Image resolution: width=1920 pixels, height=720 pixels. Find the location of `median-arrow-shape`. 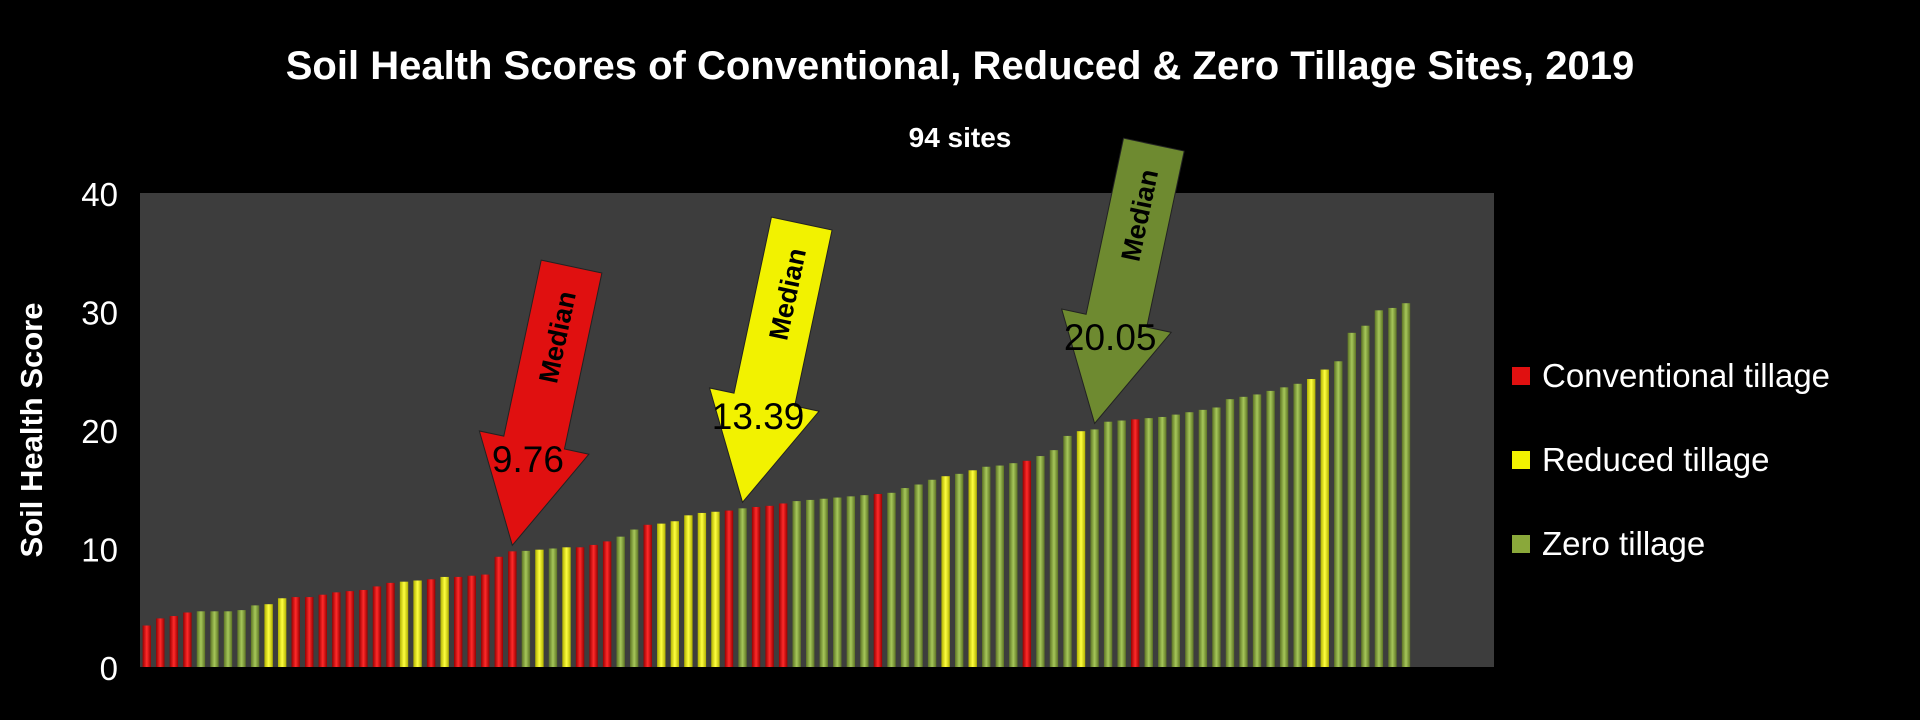

median-arrow-shape is located at coordinates (540, 403).